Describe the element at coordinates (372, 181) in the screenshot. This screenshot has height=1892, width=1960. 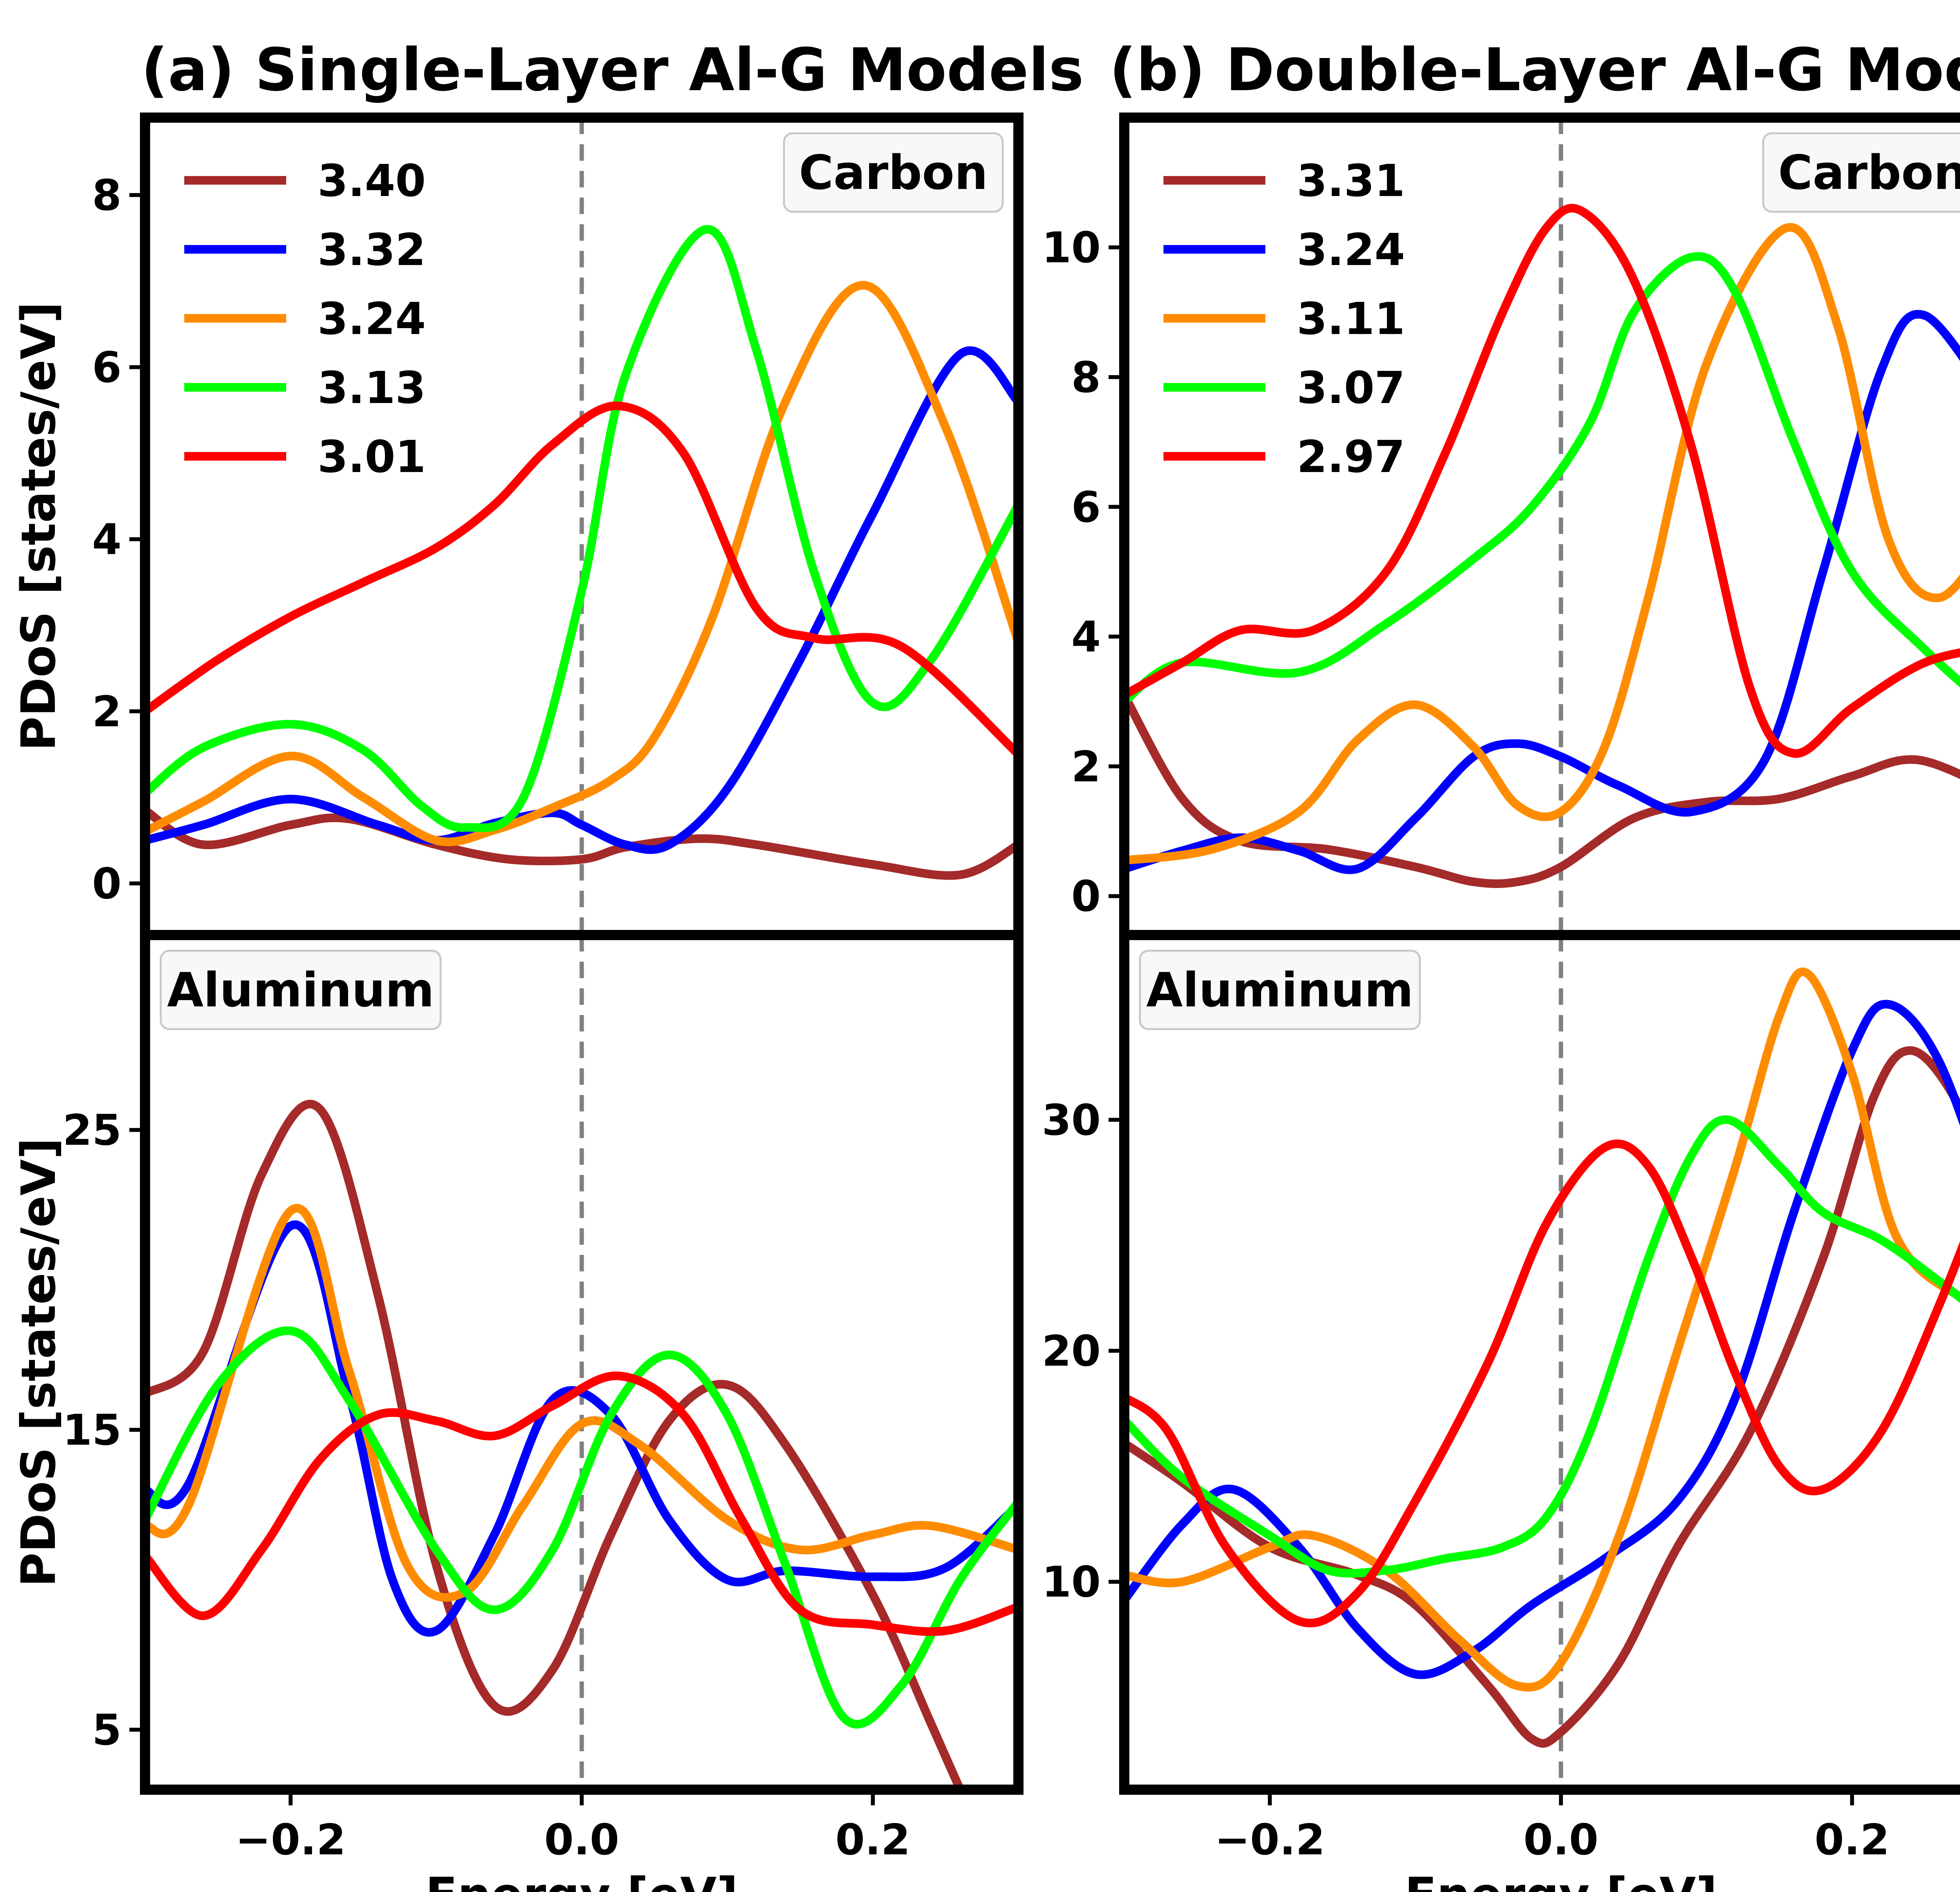
I see `legend-label: 3.40` at that location.